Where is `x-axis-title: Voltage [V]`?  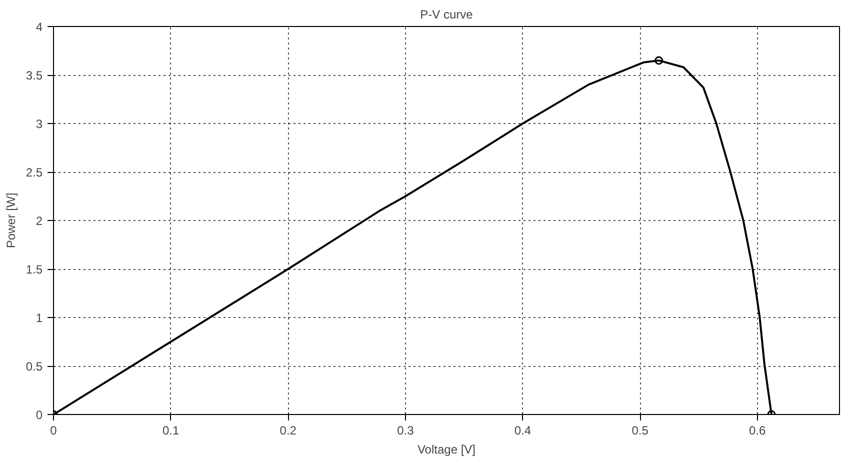
x-axis-title: Voltage [V] is located at coordinates (446, 449).